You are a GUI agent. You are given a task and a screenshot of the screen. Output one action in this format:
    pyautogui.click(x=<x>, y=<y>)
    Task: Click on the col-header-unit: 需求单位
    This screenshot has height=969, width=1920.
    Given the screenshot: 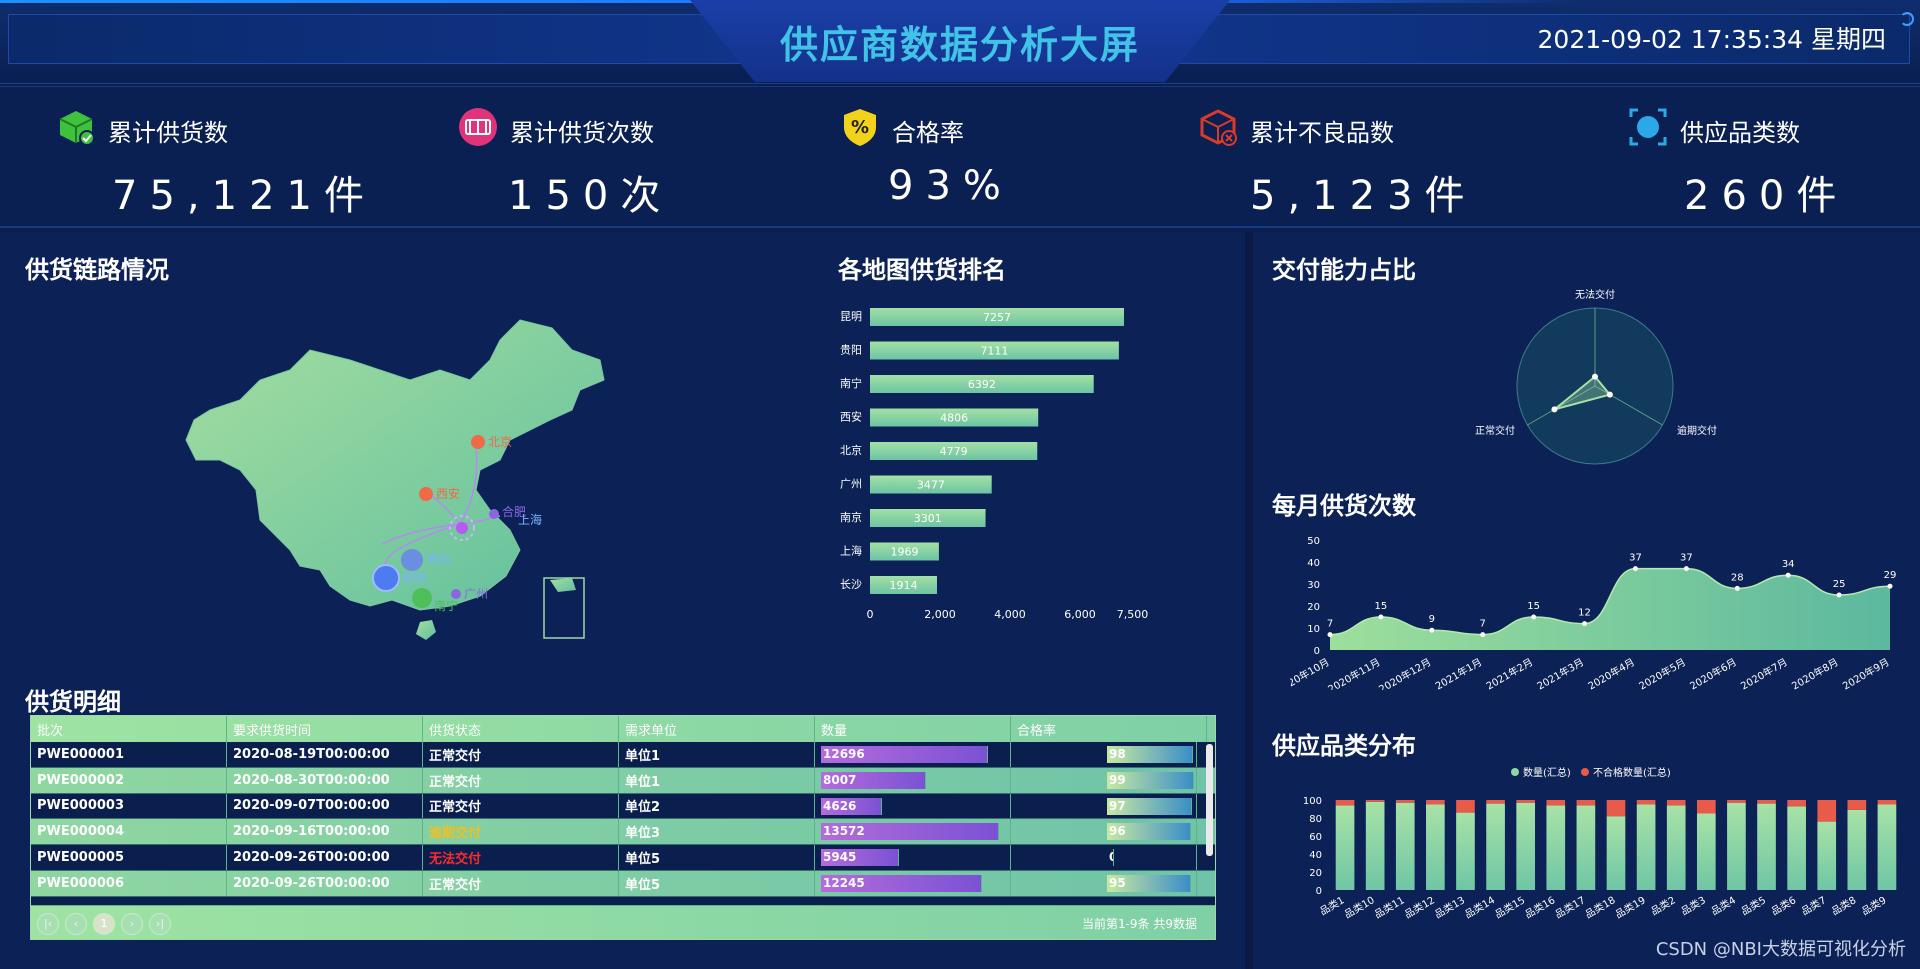 What is the action you would take?
    pyautogui.click(x=717, y=729)
    